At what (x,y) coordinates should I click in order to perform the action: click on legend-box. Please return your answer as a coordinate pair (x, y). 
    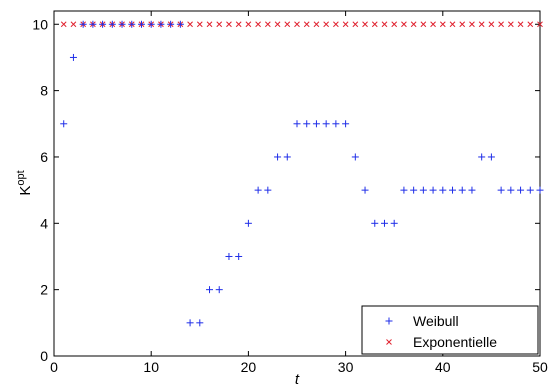
    Looking at the image, I should click on (450, 330).